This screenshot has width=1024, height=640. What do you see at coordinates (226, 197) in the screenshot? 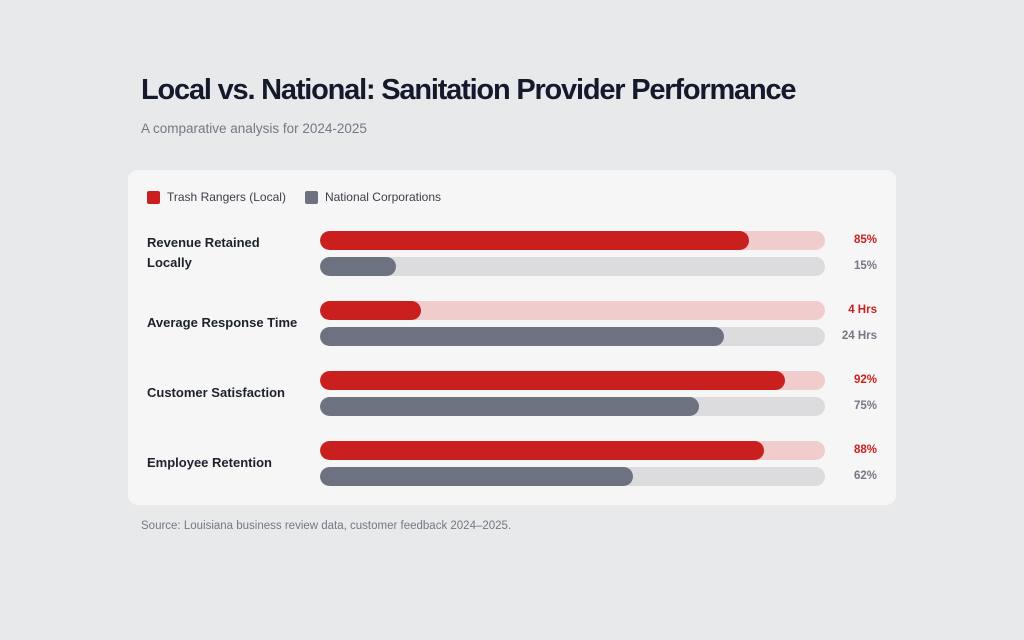
I see `legend-label-local: Trash Rangers (Local)` at bounding box center [226, 197].